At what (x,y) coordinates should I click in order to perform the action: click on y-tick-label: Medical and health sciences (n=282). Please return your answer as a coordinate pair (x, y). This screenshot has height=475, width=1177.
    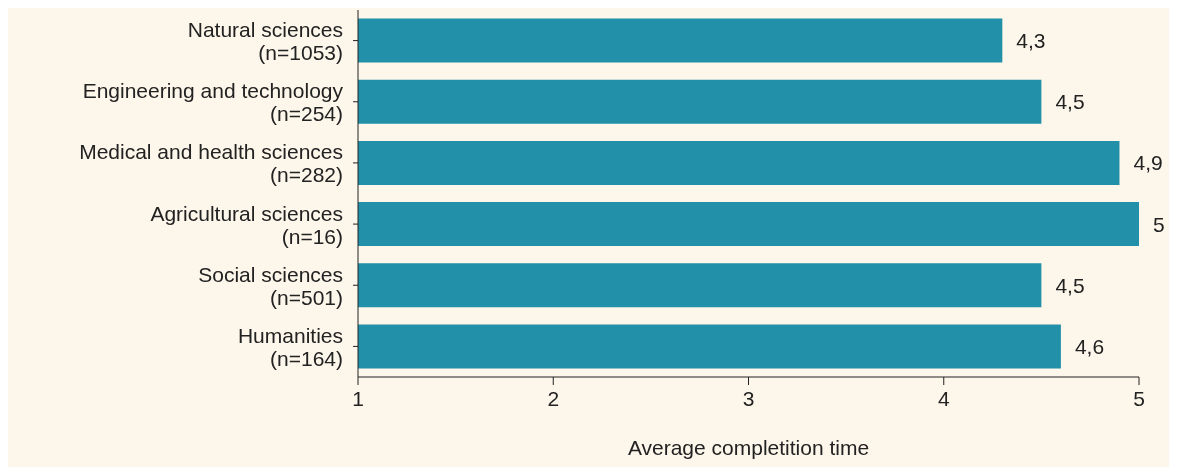
    Looking at the image, I should click on (211, 162).